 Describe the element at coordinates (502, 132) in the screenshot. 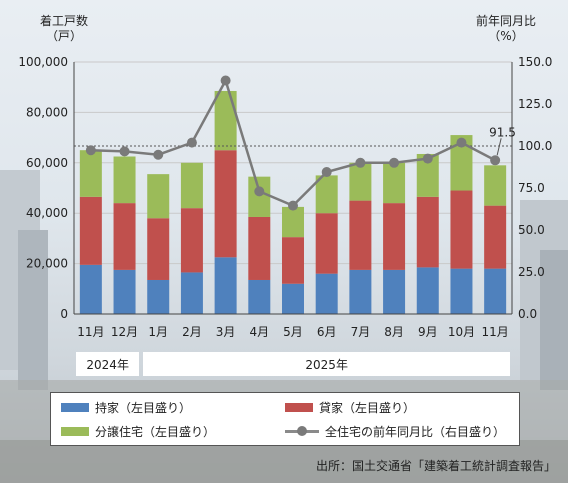

I see `annotation-label: 91.5` at that location.